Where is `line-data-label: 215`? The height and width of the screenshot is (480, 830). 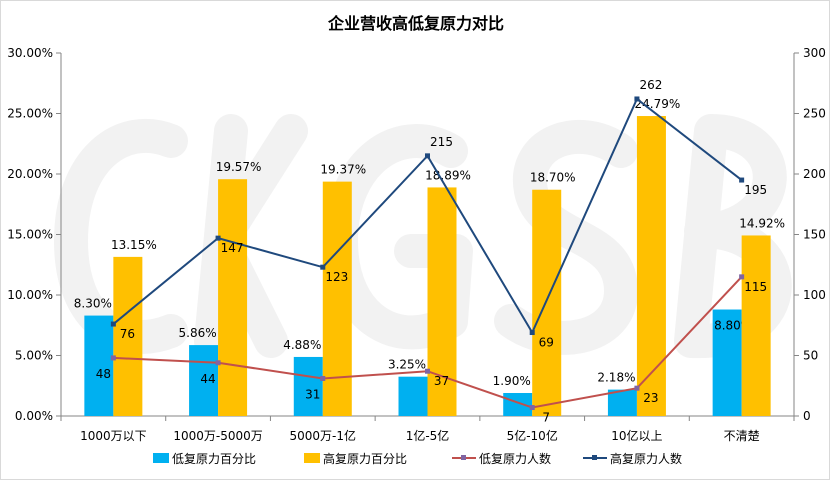 line-data-label: 215 is located at coordinates (441, 142).